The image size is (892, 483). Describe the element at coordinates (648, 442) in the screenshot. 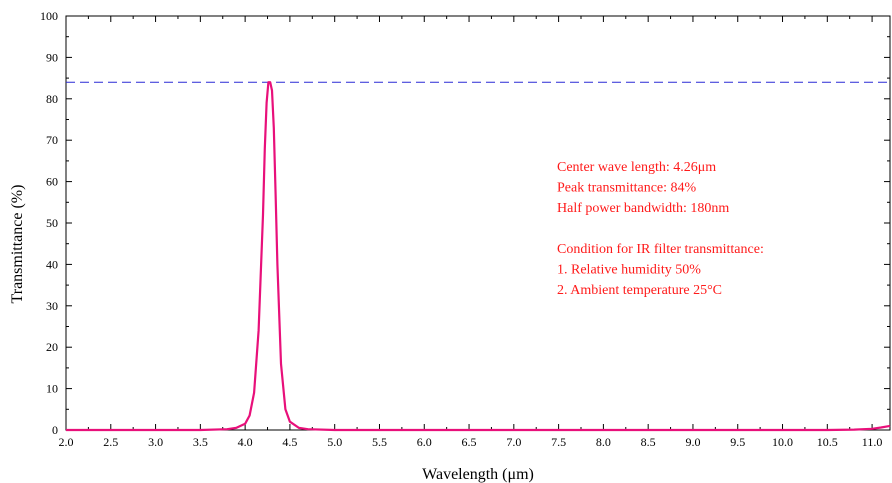

I see `x-tick-label: 8.5` at that location.